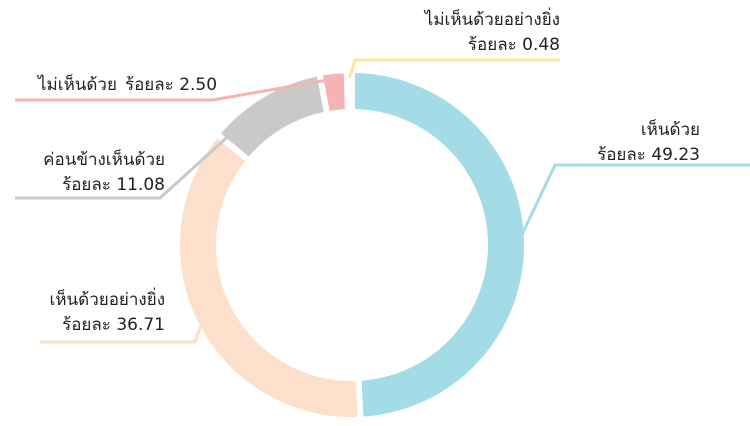 Image resolution: width=750 pixels, height=426 pixels. I want to click on slice-label: ไม่เห็นด้วย ร้อยละ 2.50, so click(126, 84).